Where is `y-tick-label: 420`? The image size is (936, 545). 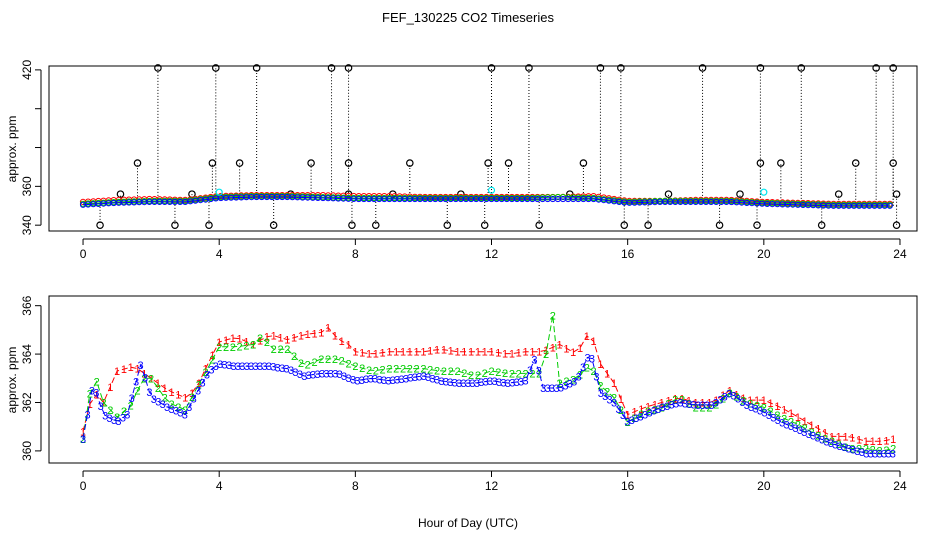
y-tick-label: 420 is located at coordinates (27, 70).